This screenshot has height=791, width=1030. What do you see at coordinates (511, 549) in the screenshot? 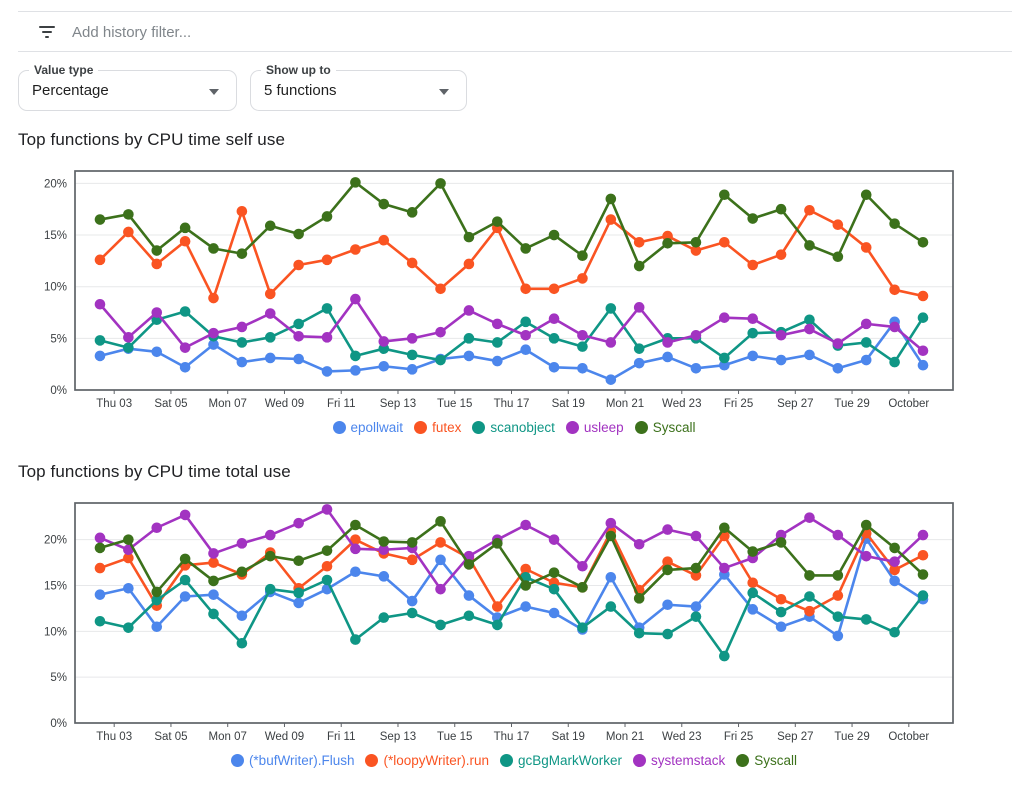
I see `series-systemstack` at bounding box center [511, 549].